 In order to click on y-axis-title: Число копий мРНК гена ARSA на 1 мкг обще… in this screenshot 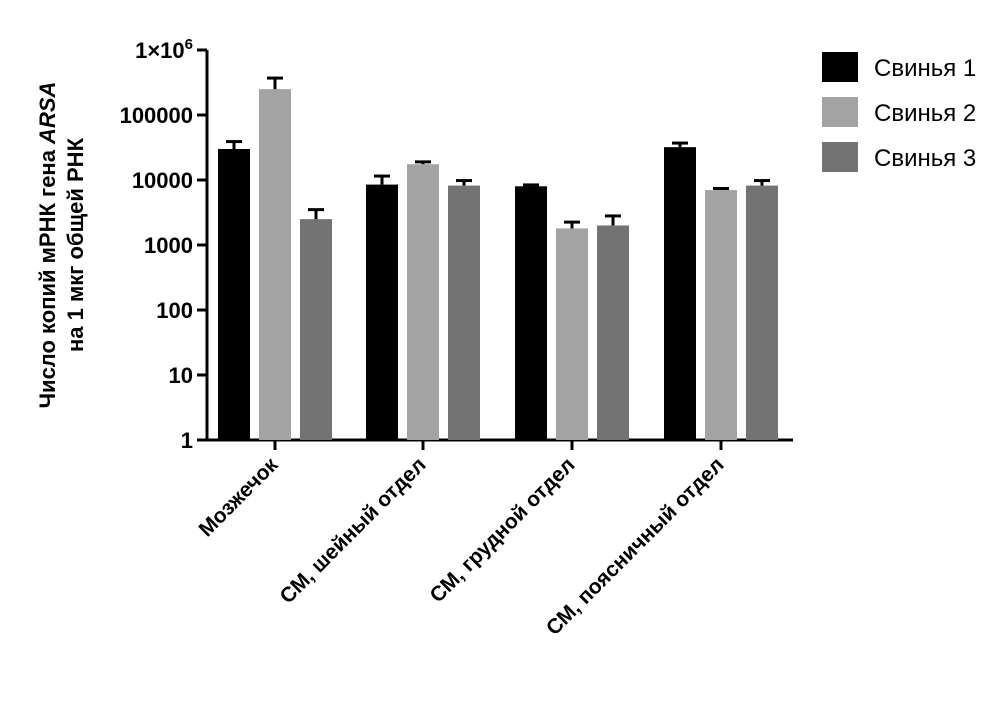, I will do `click(61, 245)`.